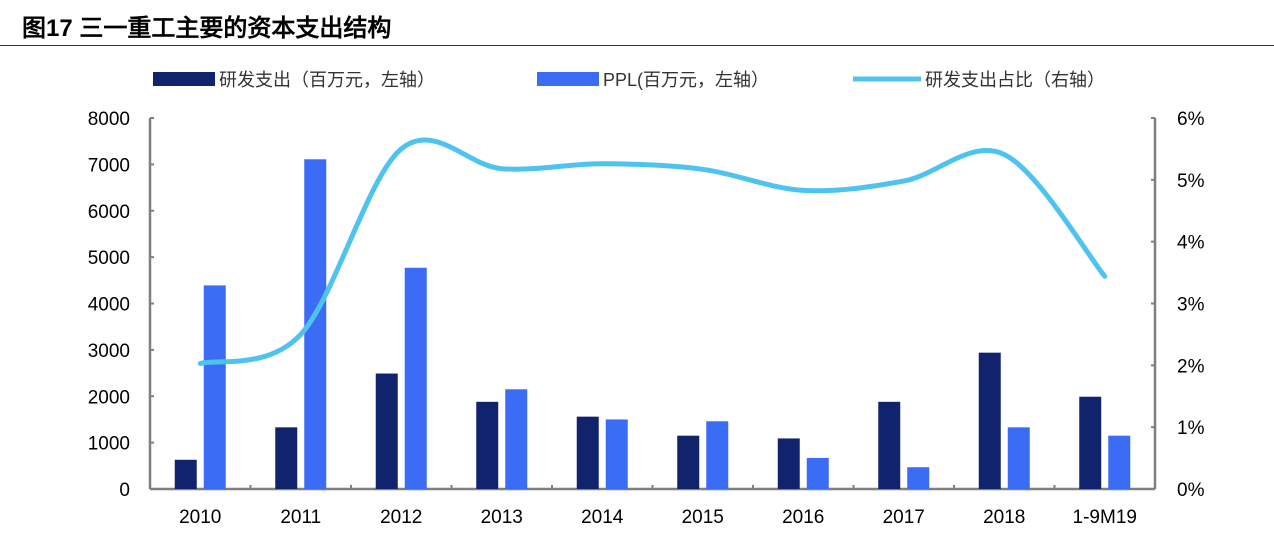 The height and width of the screenshot is (554, 1274). Describe the element at coordinates (803, 517) in the screenshot. I see `x-tick-label: 2016` at that location.